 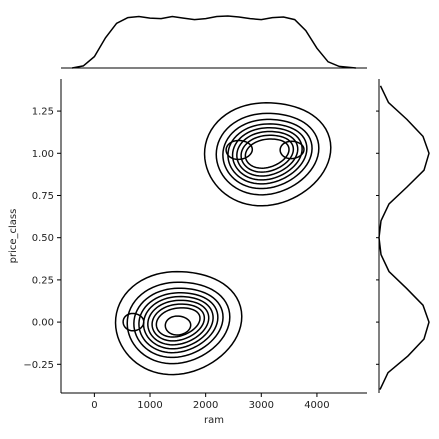 What do you see at coordinates (13, 236) in the screenshot?
I see `y-axis-label: price_class` at bounding box center [13, 236].